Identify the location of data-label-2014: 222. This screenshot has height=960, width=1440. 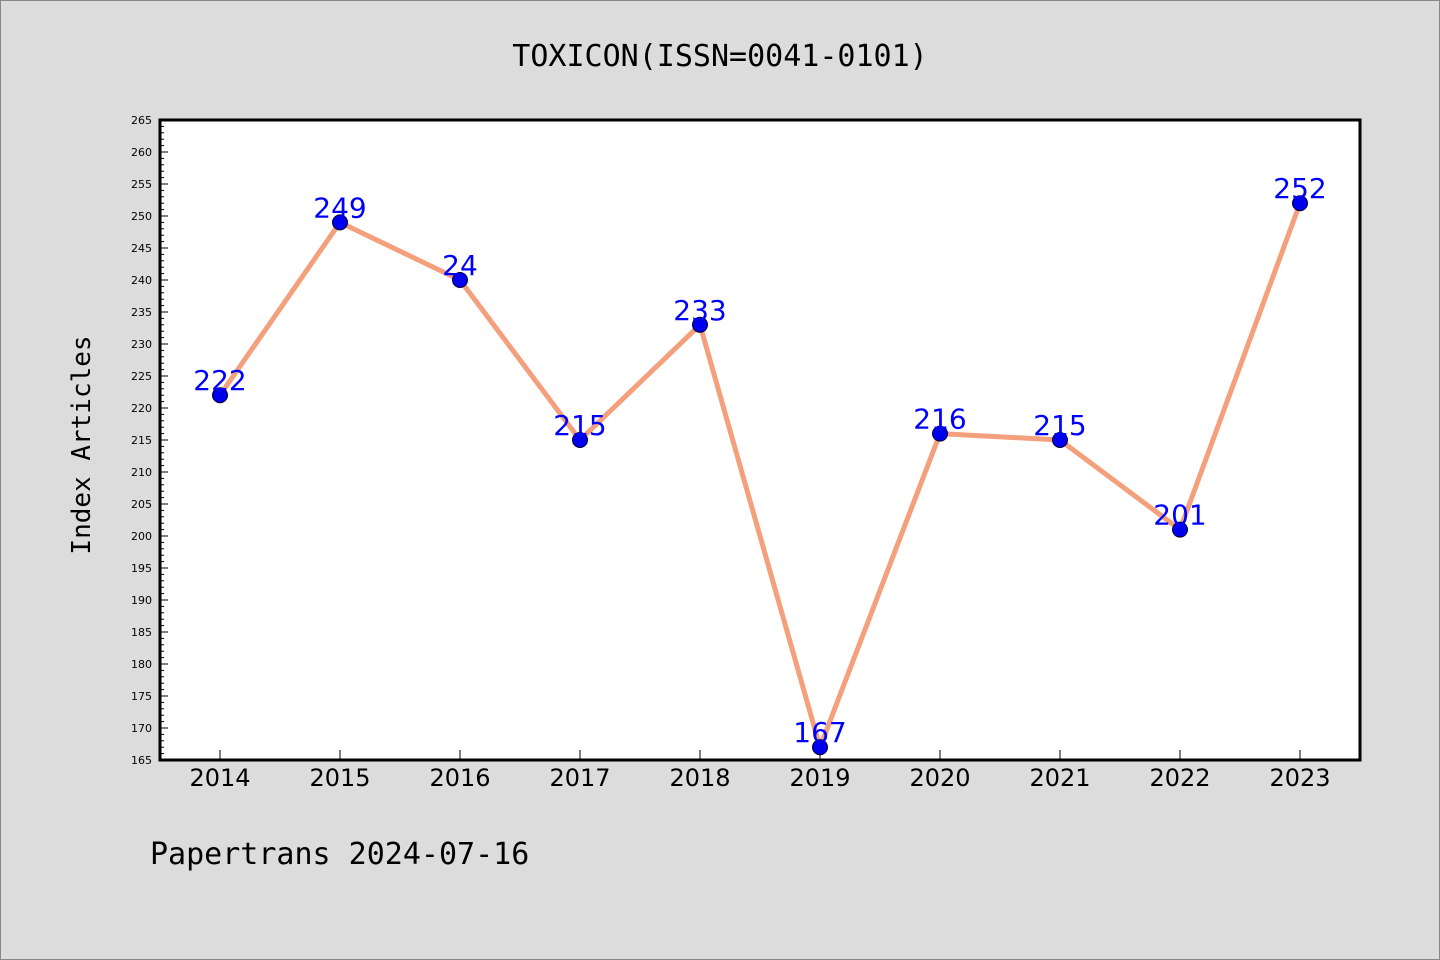
(219, 380).